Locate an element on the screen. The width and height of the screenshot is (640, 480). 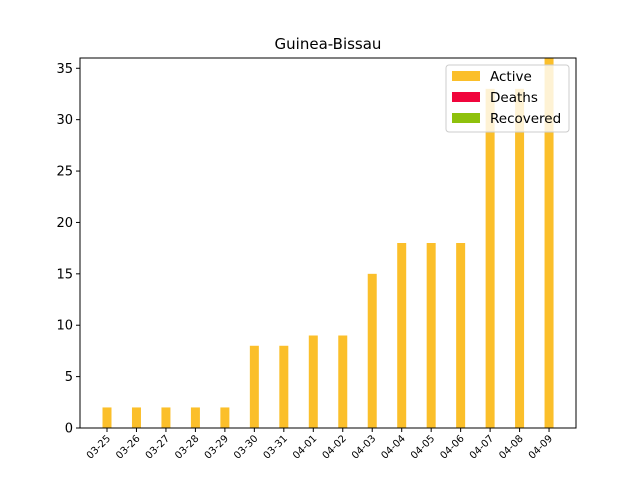
legend: Active Deaths Recovered is located at coordinates (507, 98).